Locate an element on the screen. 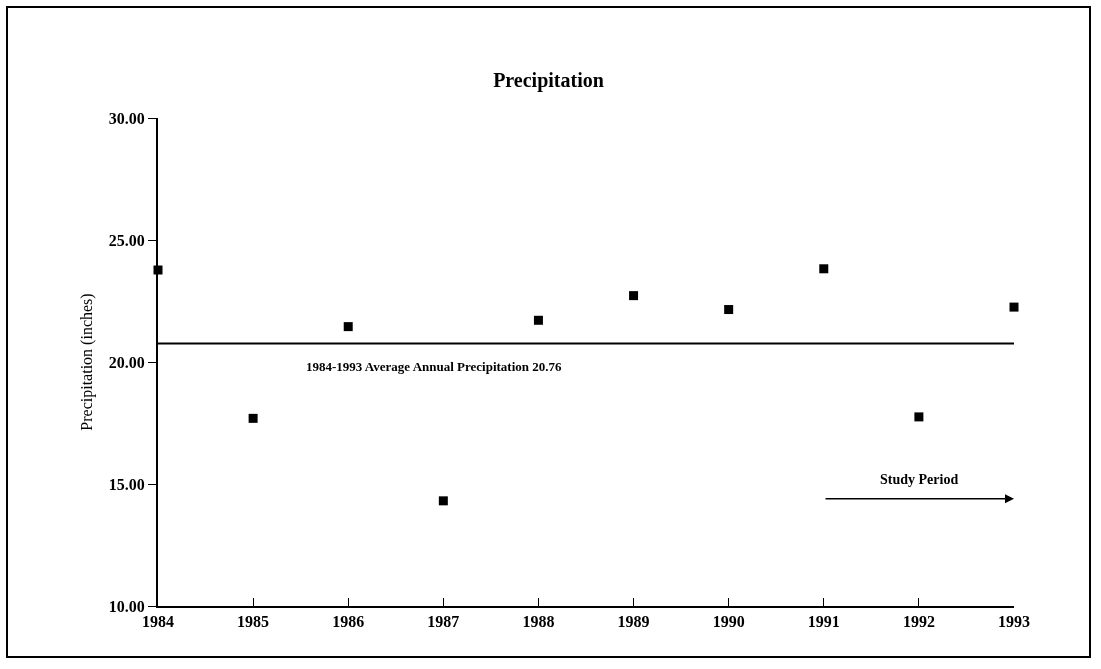  y-tick-label: 20.00 is located at coordinates (126, 362).